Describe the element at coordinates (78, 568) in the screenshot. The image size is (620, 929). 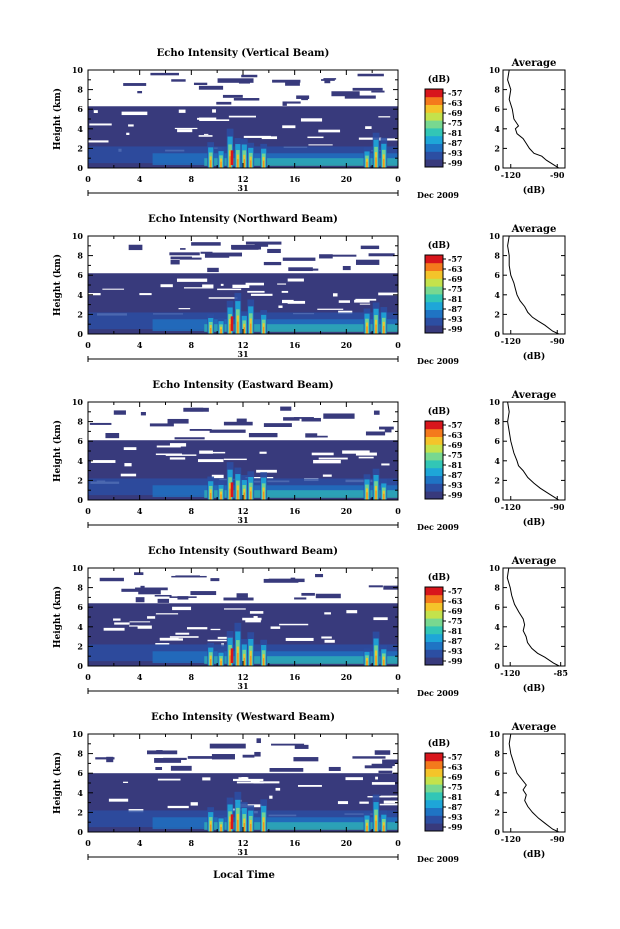
I see `y-tick-label: 10` at that location.